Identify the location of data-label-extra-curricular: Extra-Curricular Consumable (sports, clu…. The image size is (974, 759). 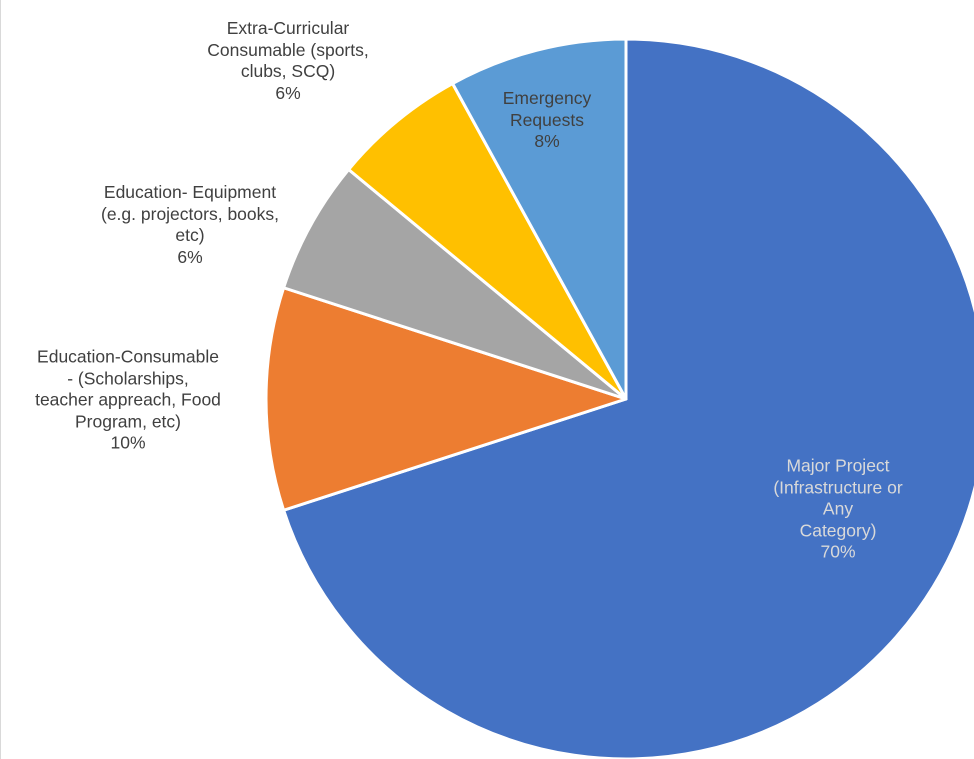
(287, 61).